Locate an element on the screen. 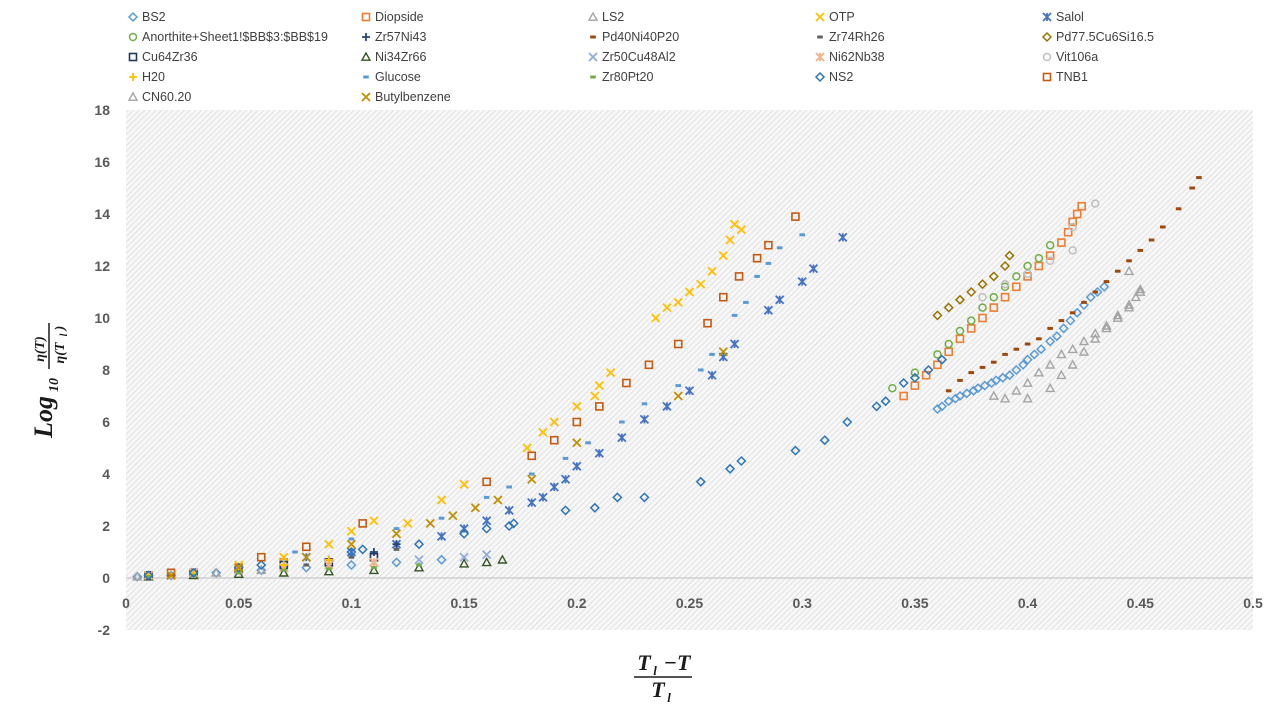  xlabel-den-sub: l is located at coordinates (669, 697).